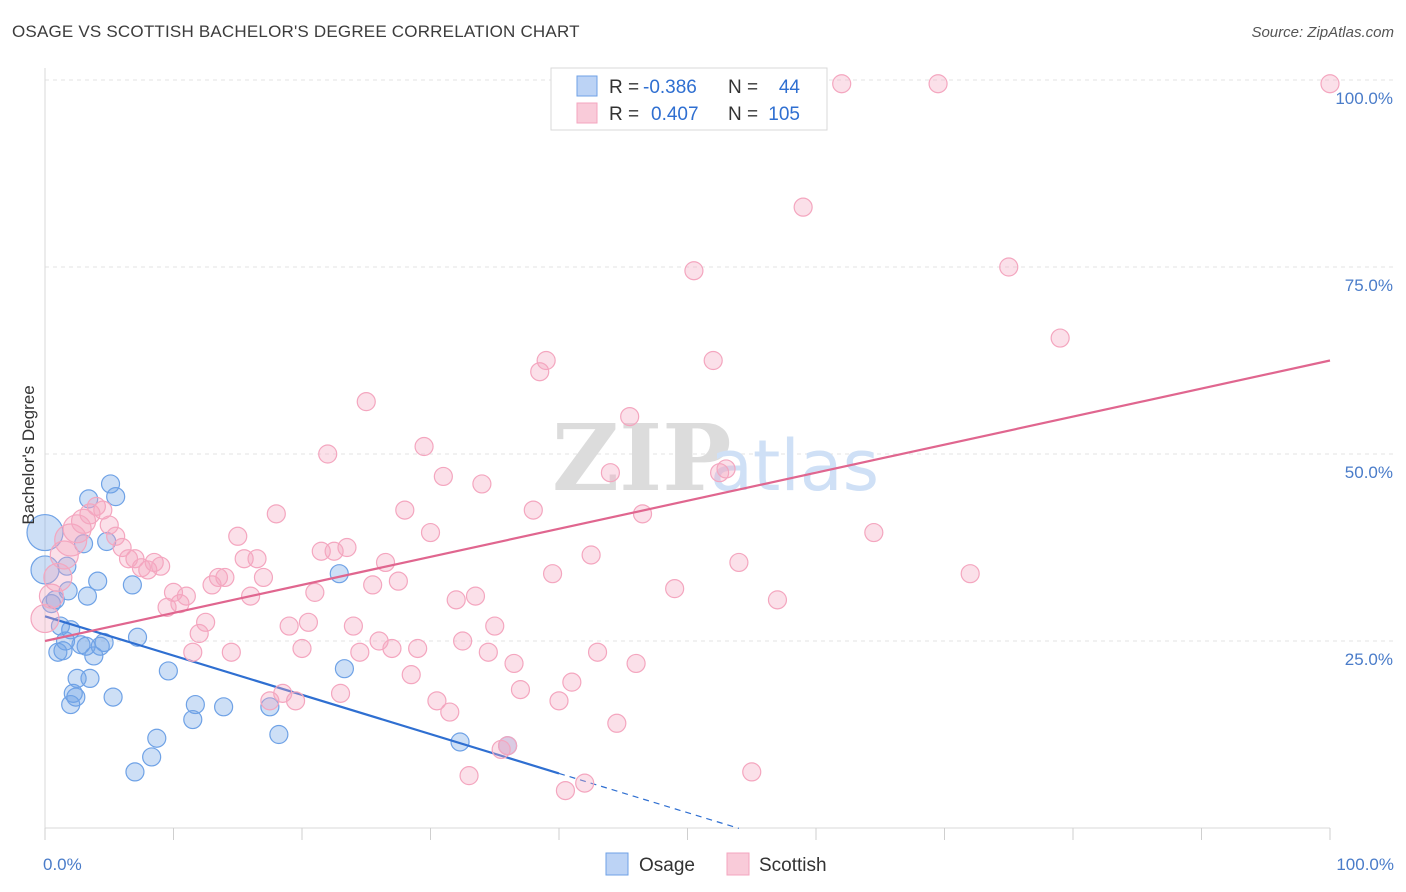  Describe the element at coordinates (790, 87) in the screenshot. I see `osage-n-value: 44` at that location.